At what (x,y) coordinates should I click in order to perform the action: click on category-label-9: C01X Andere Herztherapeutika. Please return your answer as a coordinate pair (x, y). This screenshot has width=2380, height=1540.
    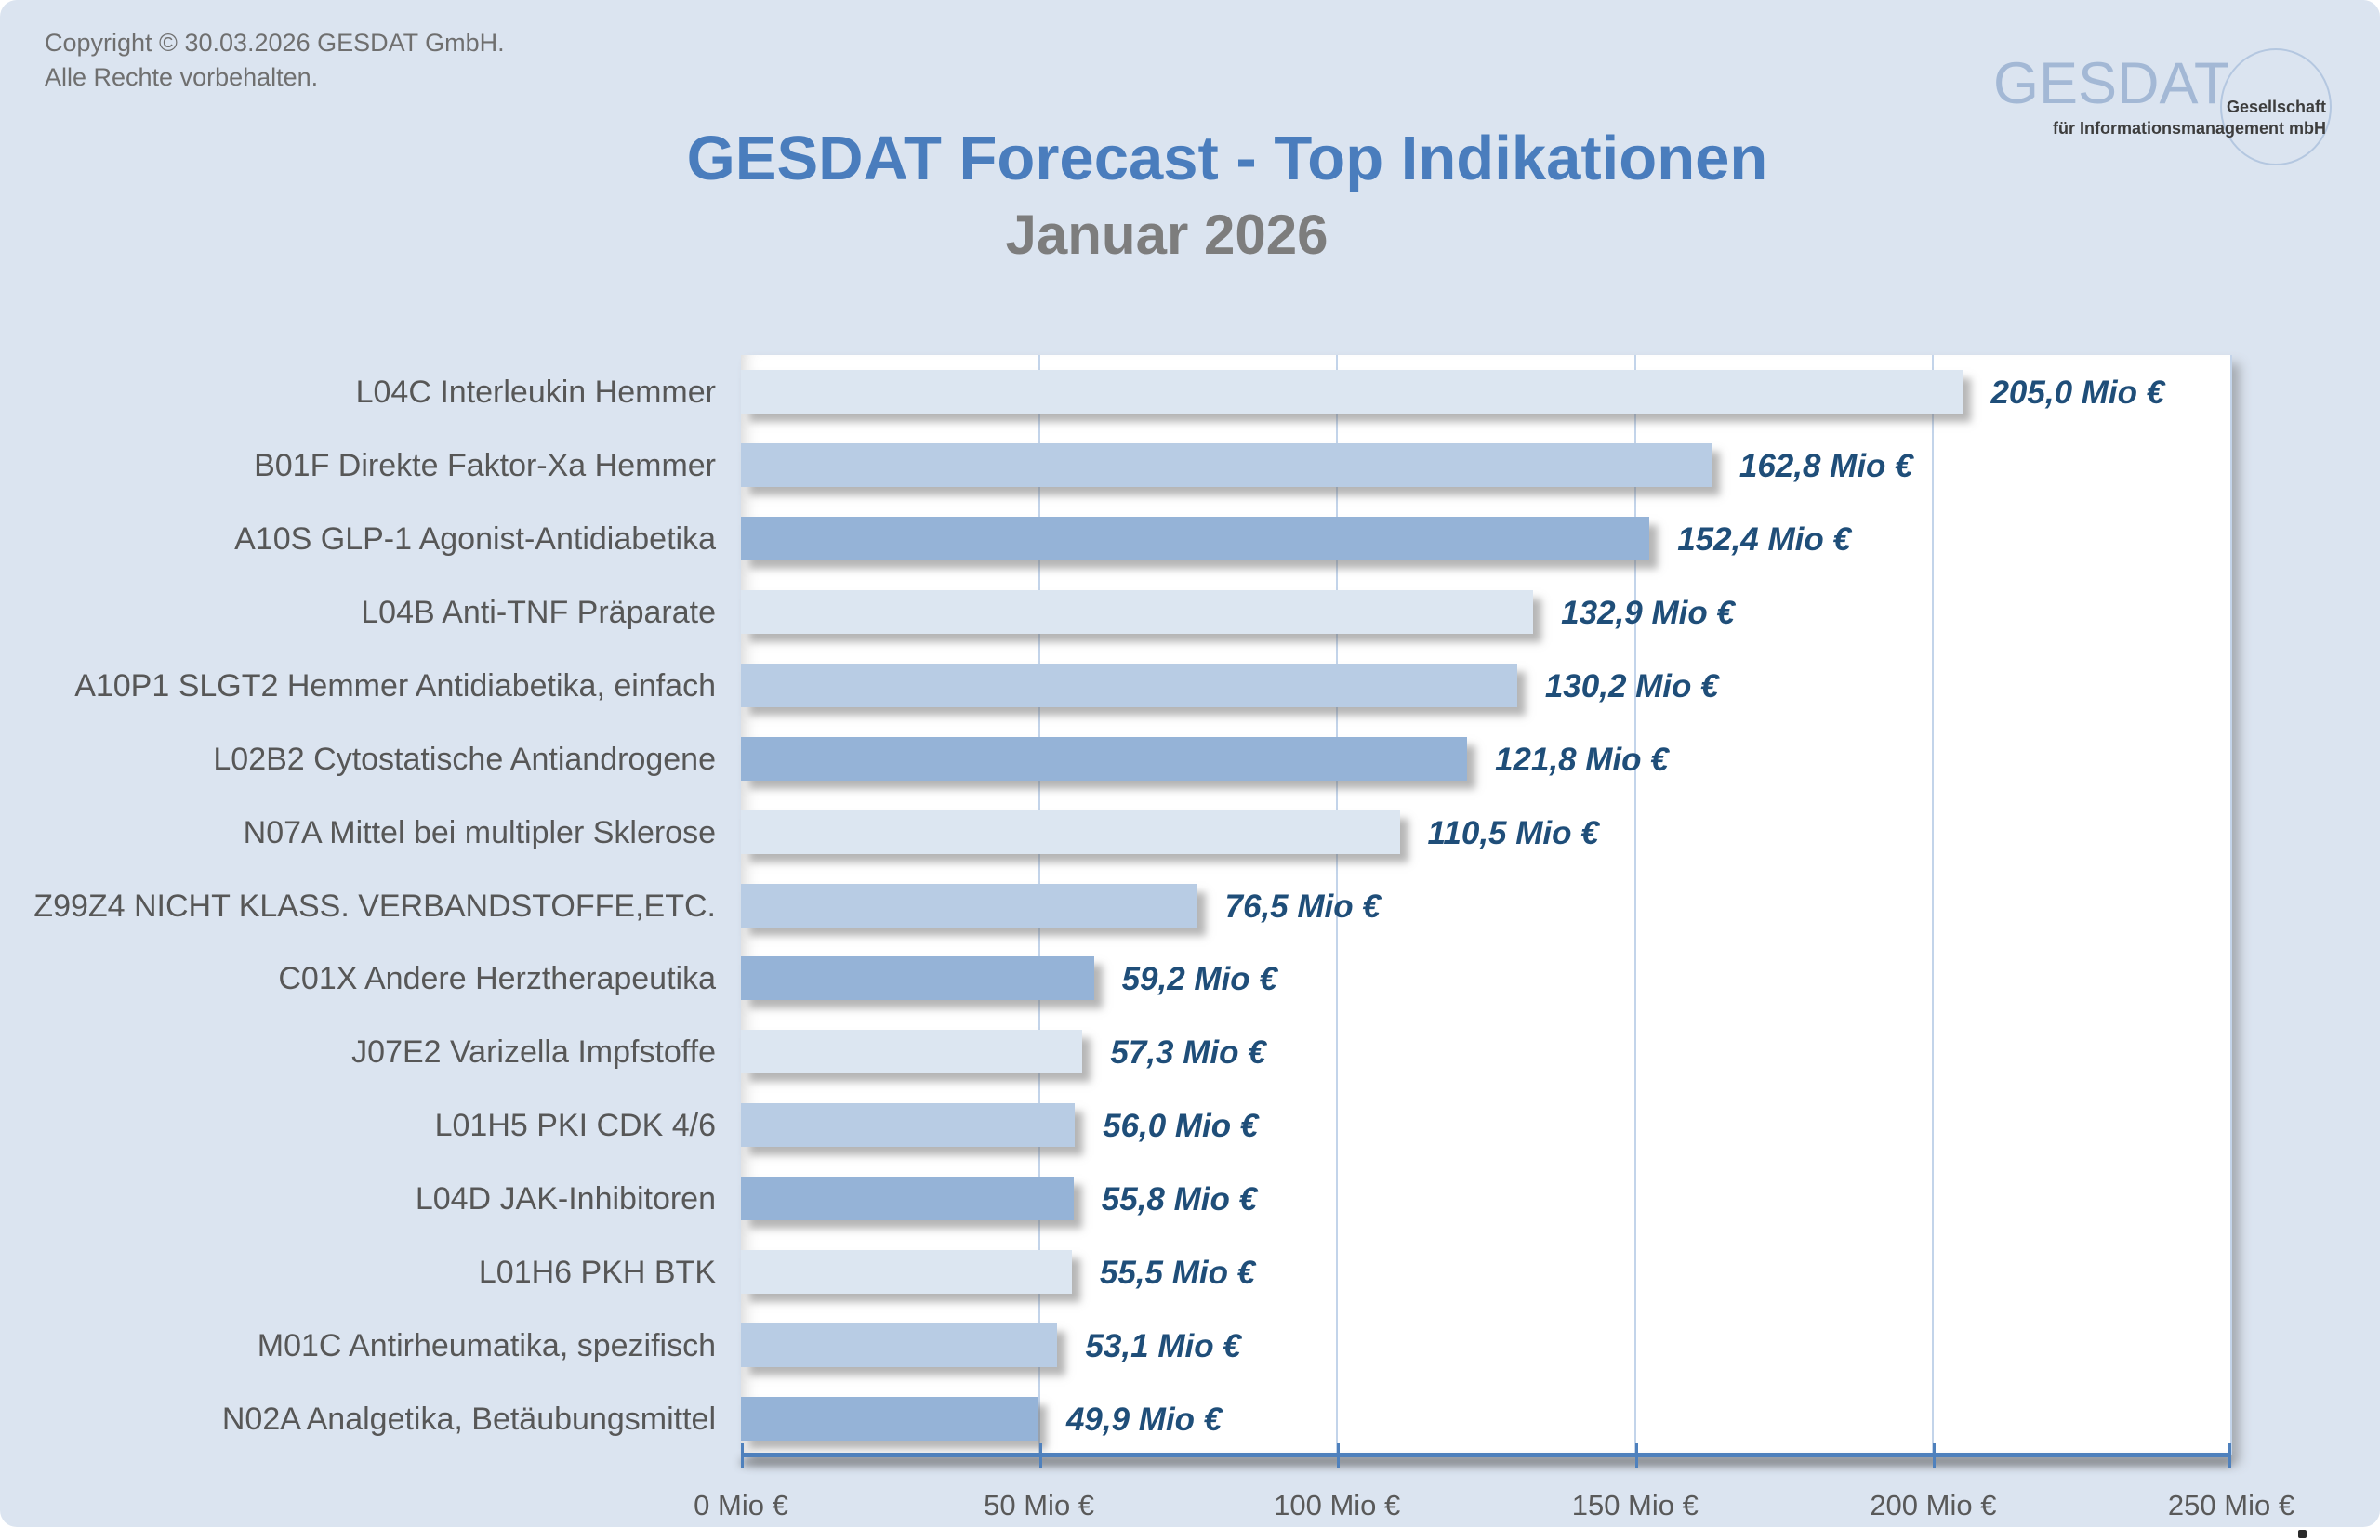
    Looking at the image, I should click on (497, 979).